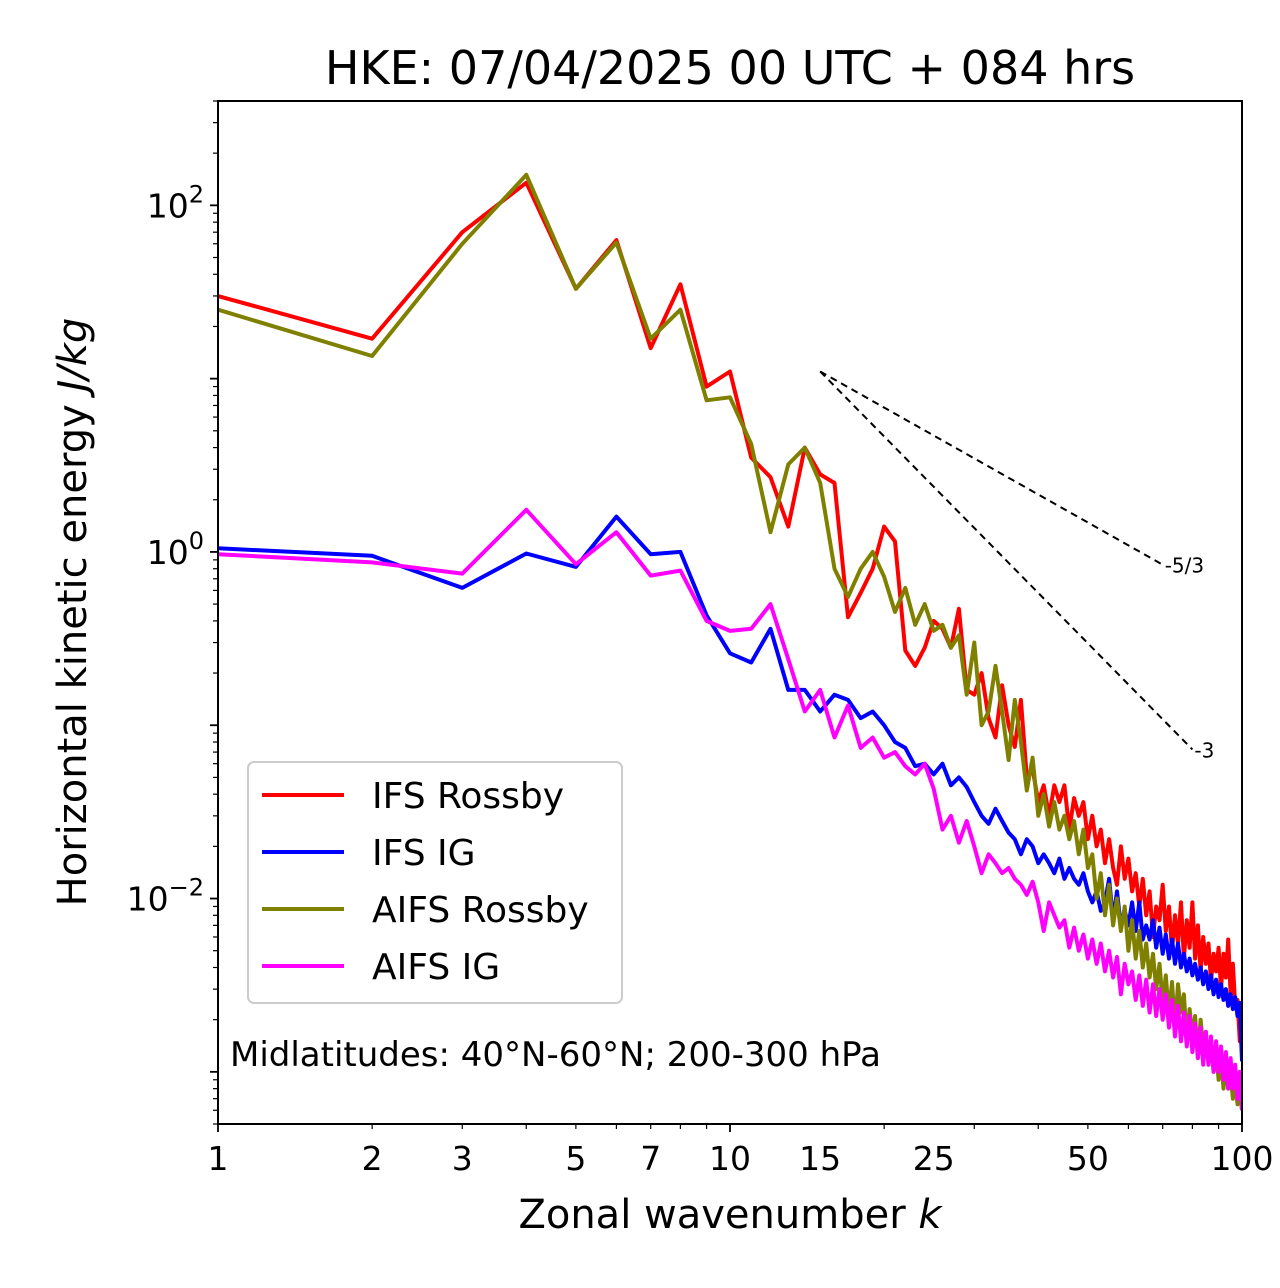  I want to click on legend-box, so click(435, 882).